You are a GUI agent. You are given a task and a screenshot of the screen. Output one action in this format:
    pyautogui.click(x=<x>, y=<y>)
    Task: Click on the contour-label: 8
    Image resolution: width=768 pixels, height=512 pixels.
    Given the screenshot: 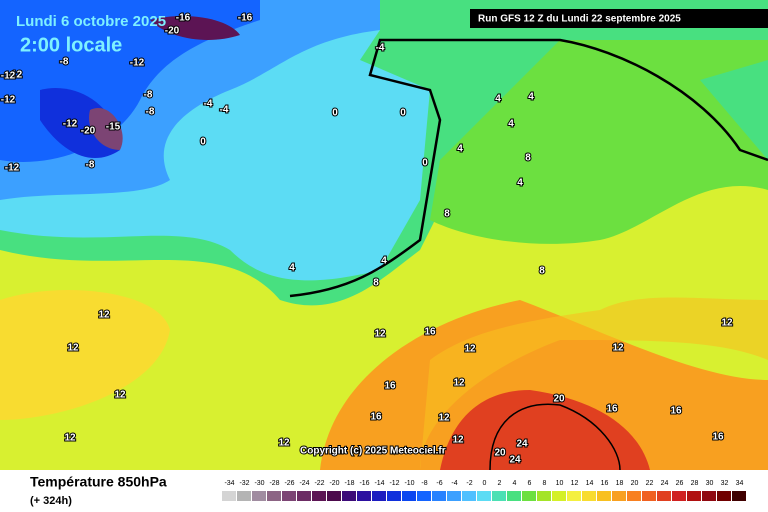 What is the action you would take?
    pyautogui.click(x=528, y=158)
    